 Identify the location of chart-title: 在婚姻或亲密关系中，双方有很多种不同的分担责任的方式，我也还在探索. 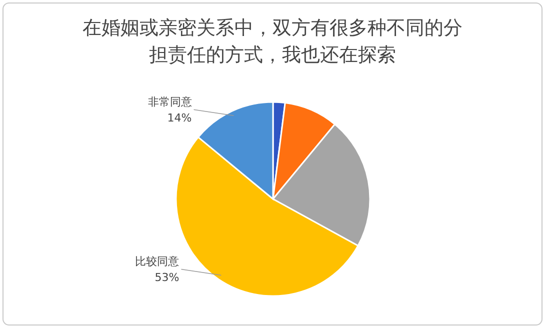
(272, 41).